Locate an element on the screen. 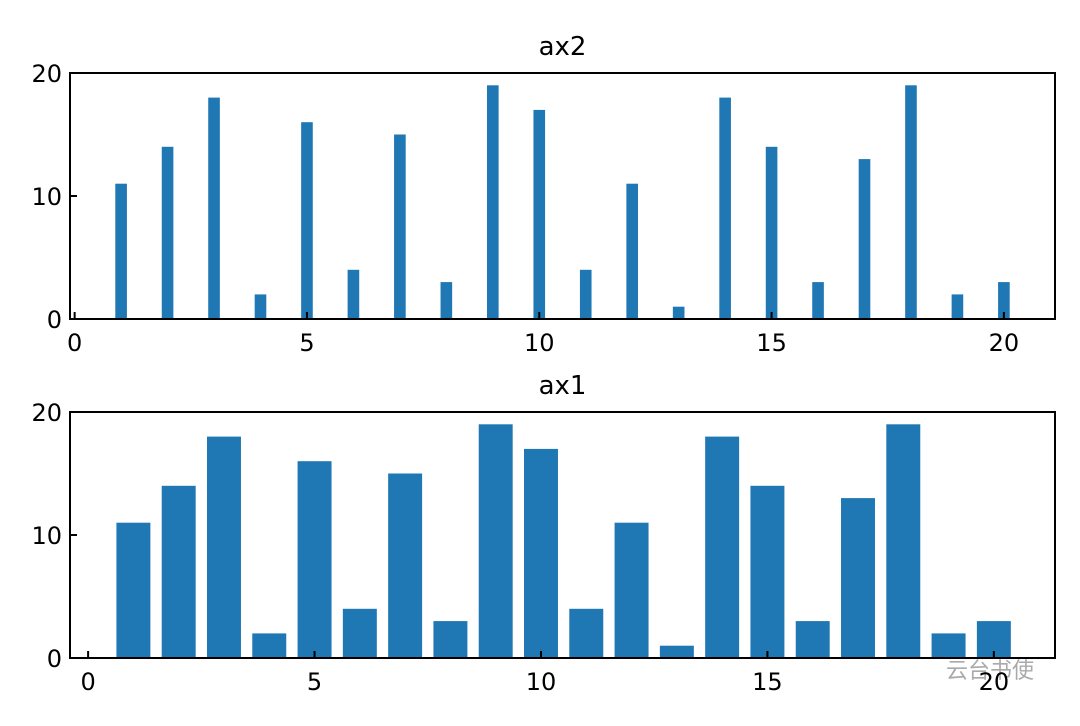  watermark: 云台书使 is located at coordinates (990, 671).